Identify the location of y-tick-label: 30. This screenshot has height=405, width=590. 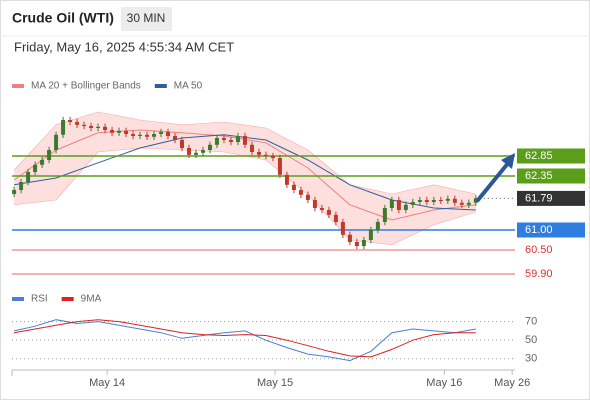
(531, 359).